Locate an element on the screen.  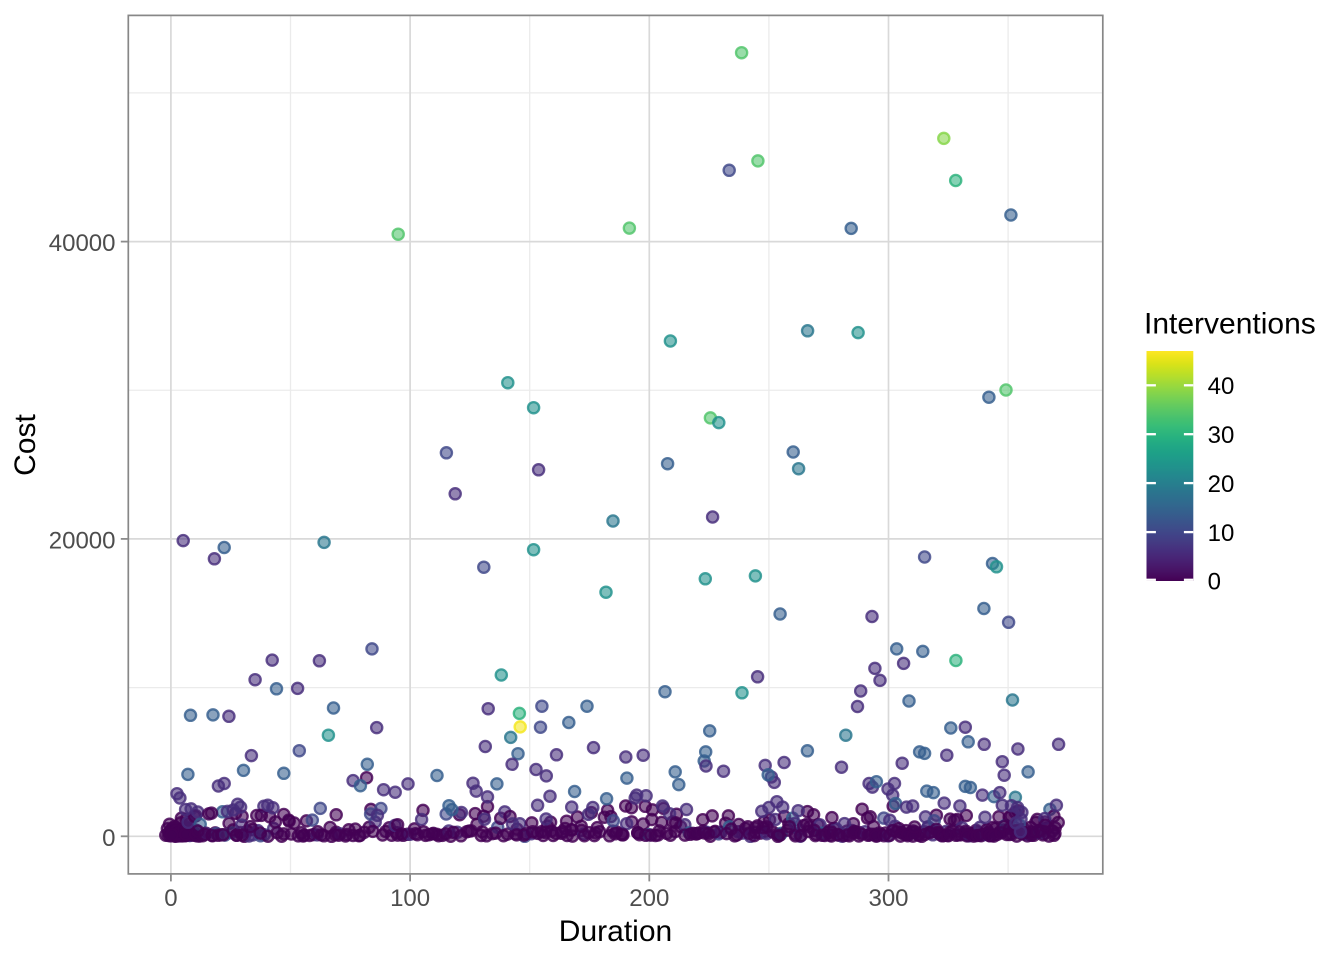
svg-text: Duration is located at coordinates (615, 931).